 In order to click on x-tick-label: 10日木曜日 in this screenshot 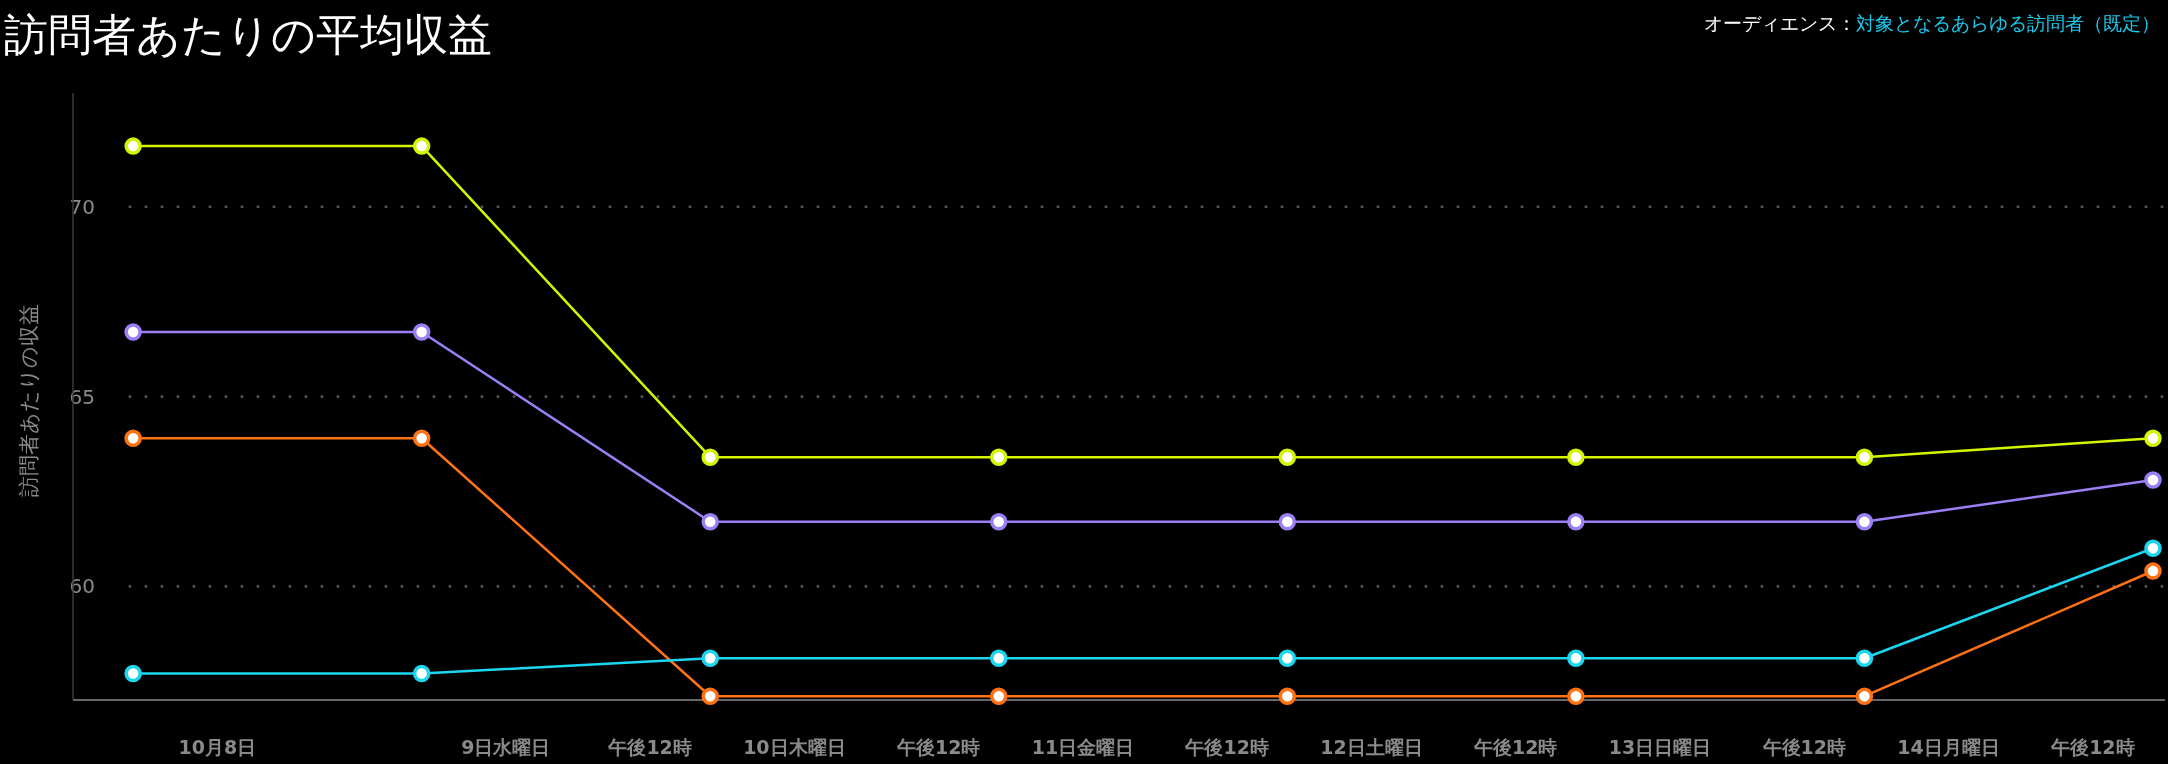, I will do `click(794, 747)`.